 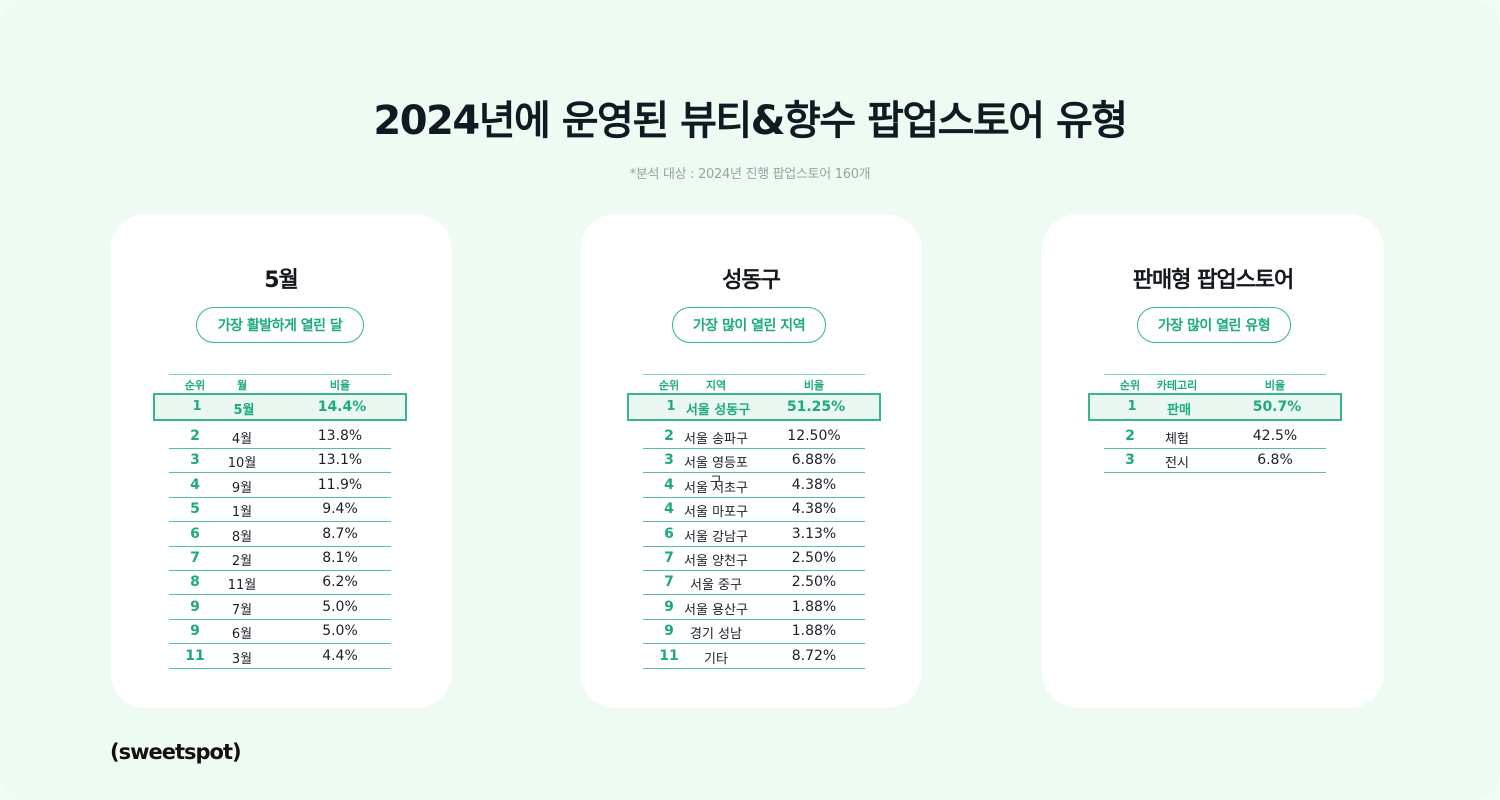 What do you see at coordinates (1179, 410) in the screenshot?
I see `name-cell: 판매` at bounding box center [1179, 410].